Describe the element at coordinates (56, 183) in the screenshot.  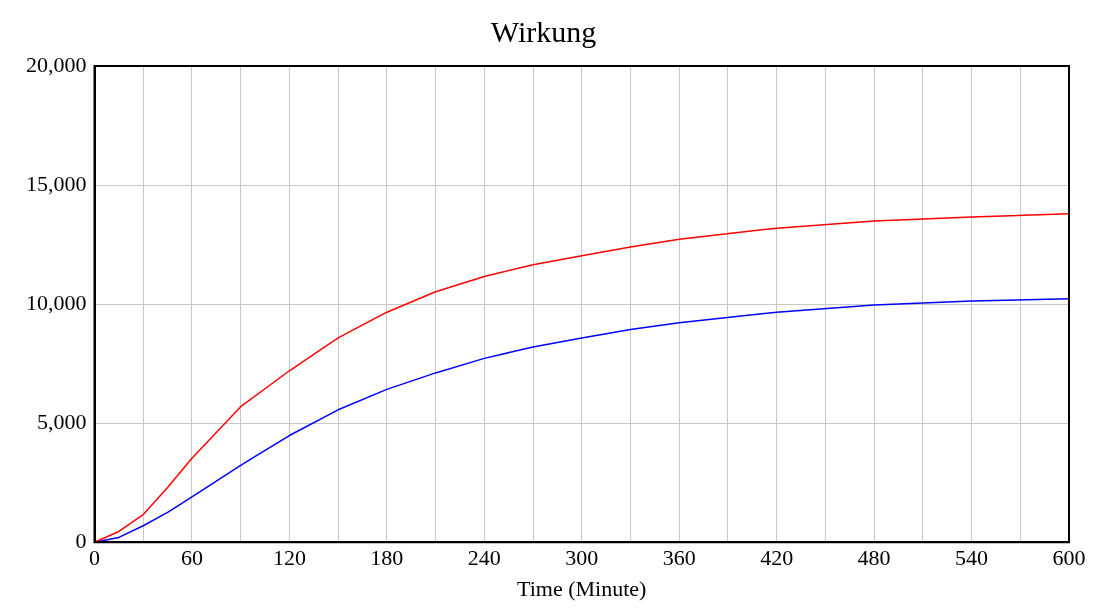
I see `y-tick-label: 15,000` at that location.